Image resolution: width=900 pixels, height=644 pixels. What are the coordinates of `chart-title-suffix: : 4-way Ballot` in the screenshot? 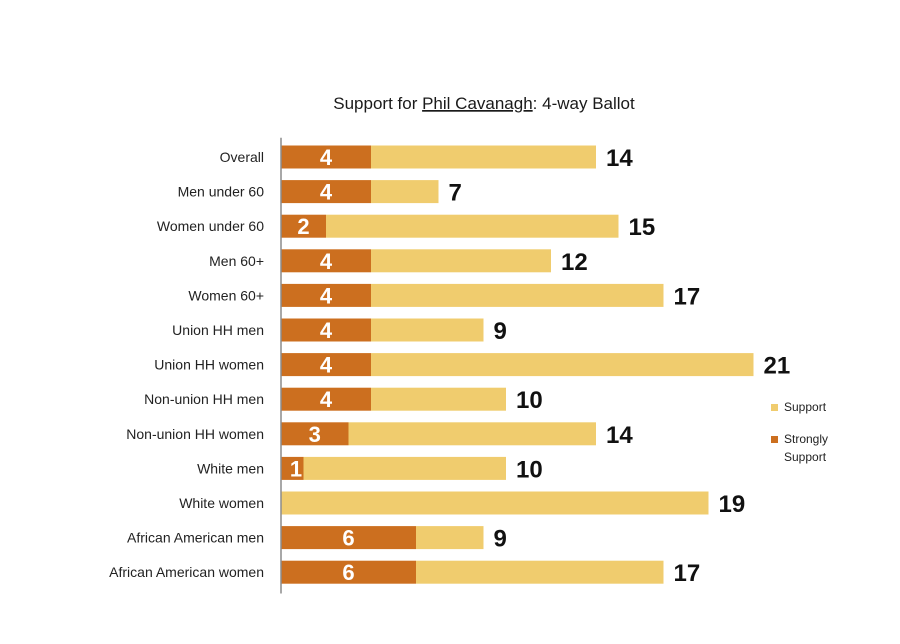 It's located at (584, 103).